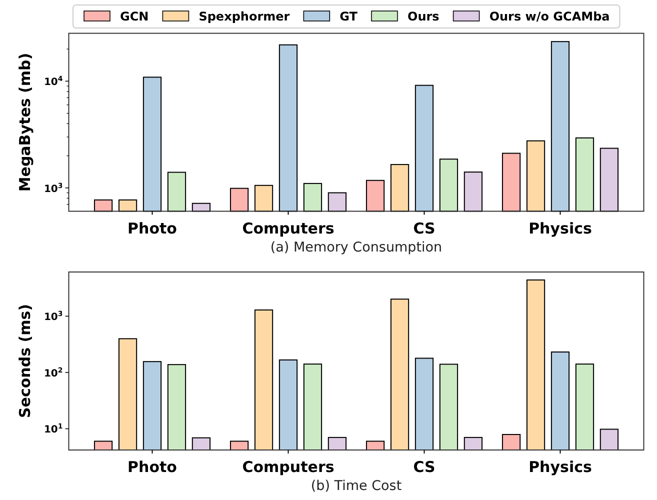 Image resolution: width=657 pixels, height=500 pixels. Describe the element at coordinates (244, 17) in the screenshot. I see `legend-label: Spexphormer` at that location.